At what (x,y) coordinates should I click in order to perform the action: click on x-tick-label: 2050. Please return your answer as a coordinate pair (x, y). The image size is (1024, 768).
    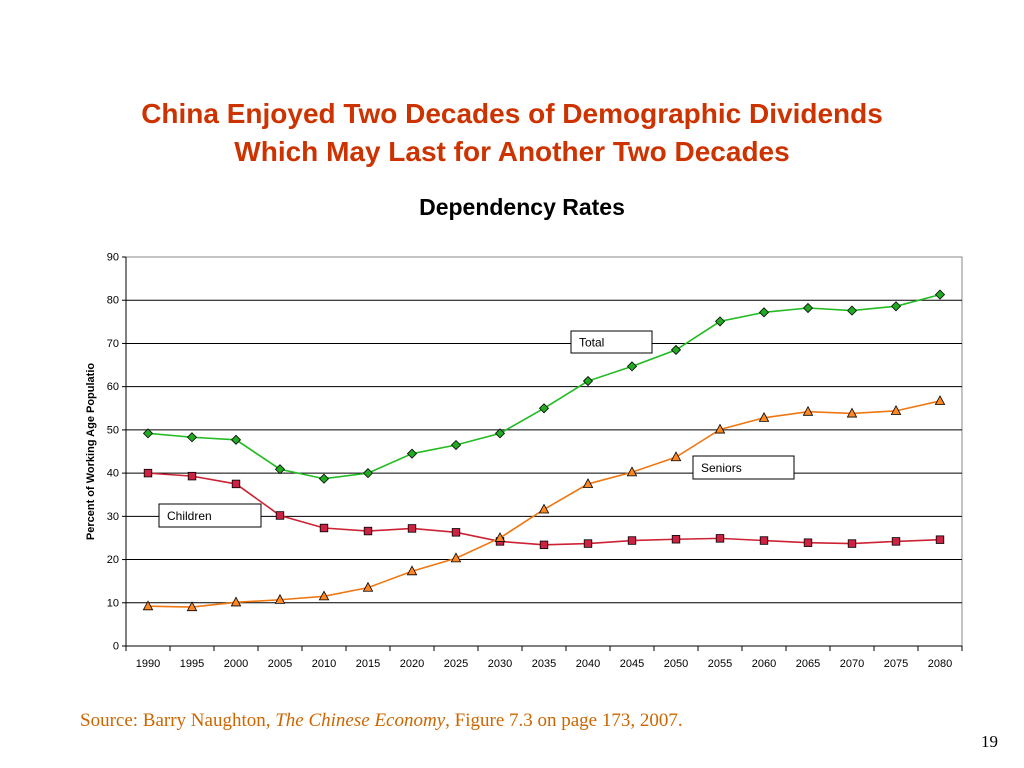
    Looking at the image, I should click on (676, 664).